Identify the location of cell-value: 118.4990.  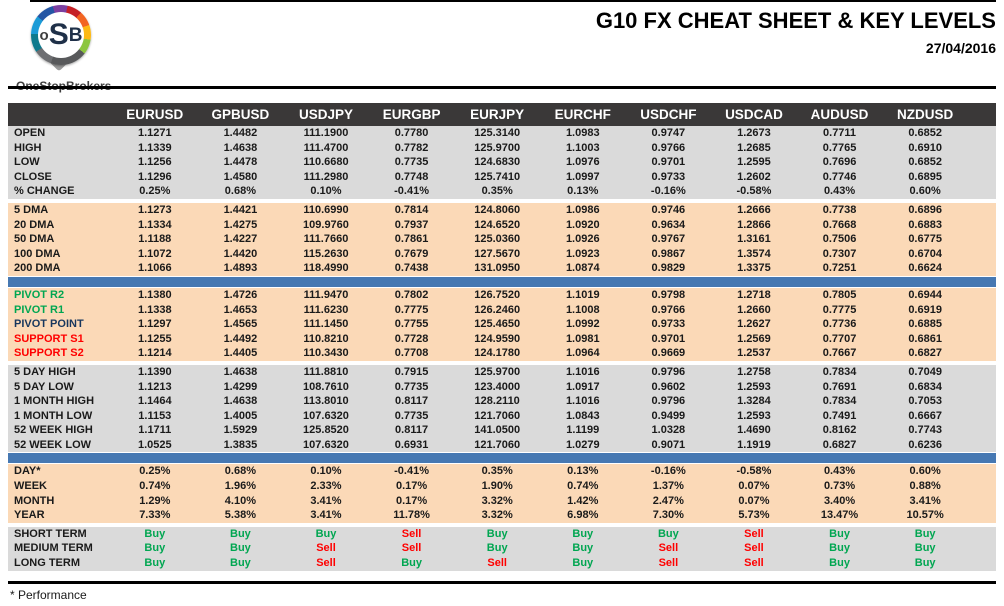
(326, 268).